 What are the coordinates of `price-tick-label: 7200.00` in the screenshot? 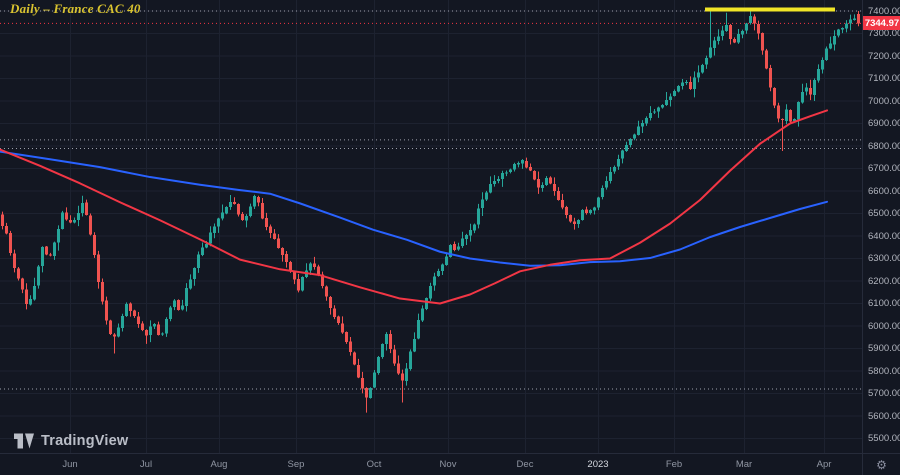 It's located at (884, 56).